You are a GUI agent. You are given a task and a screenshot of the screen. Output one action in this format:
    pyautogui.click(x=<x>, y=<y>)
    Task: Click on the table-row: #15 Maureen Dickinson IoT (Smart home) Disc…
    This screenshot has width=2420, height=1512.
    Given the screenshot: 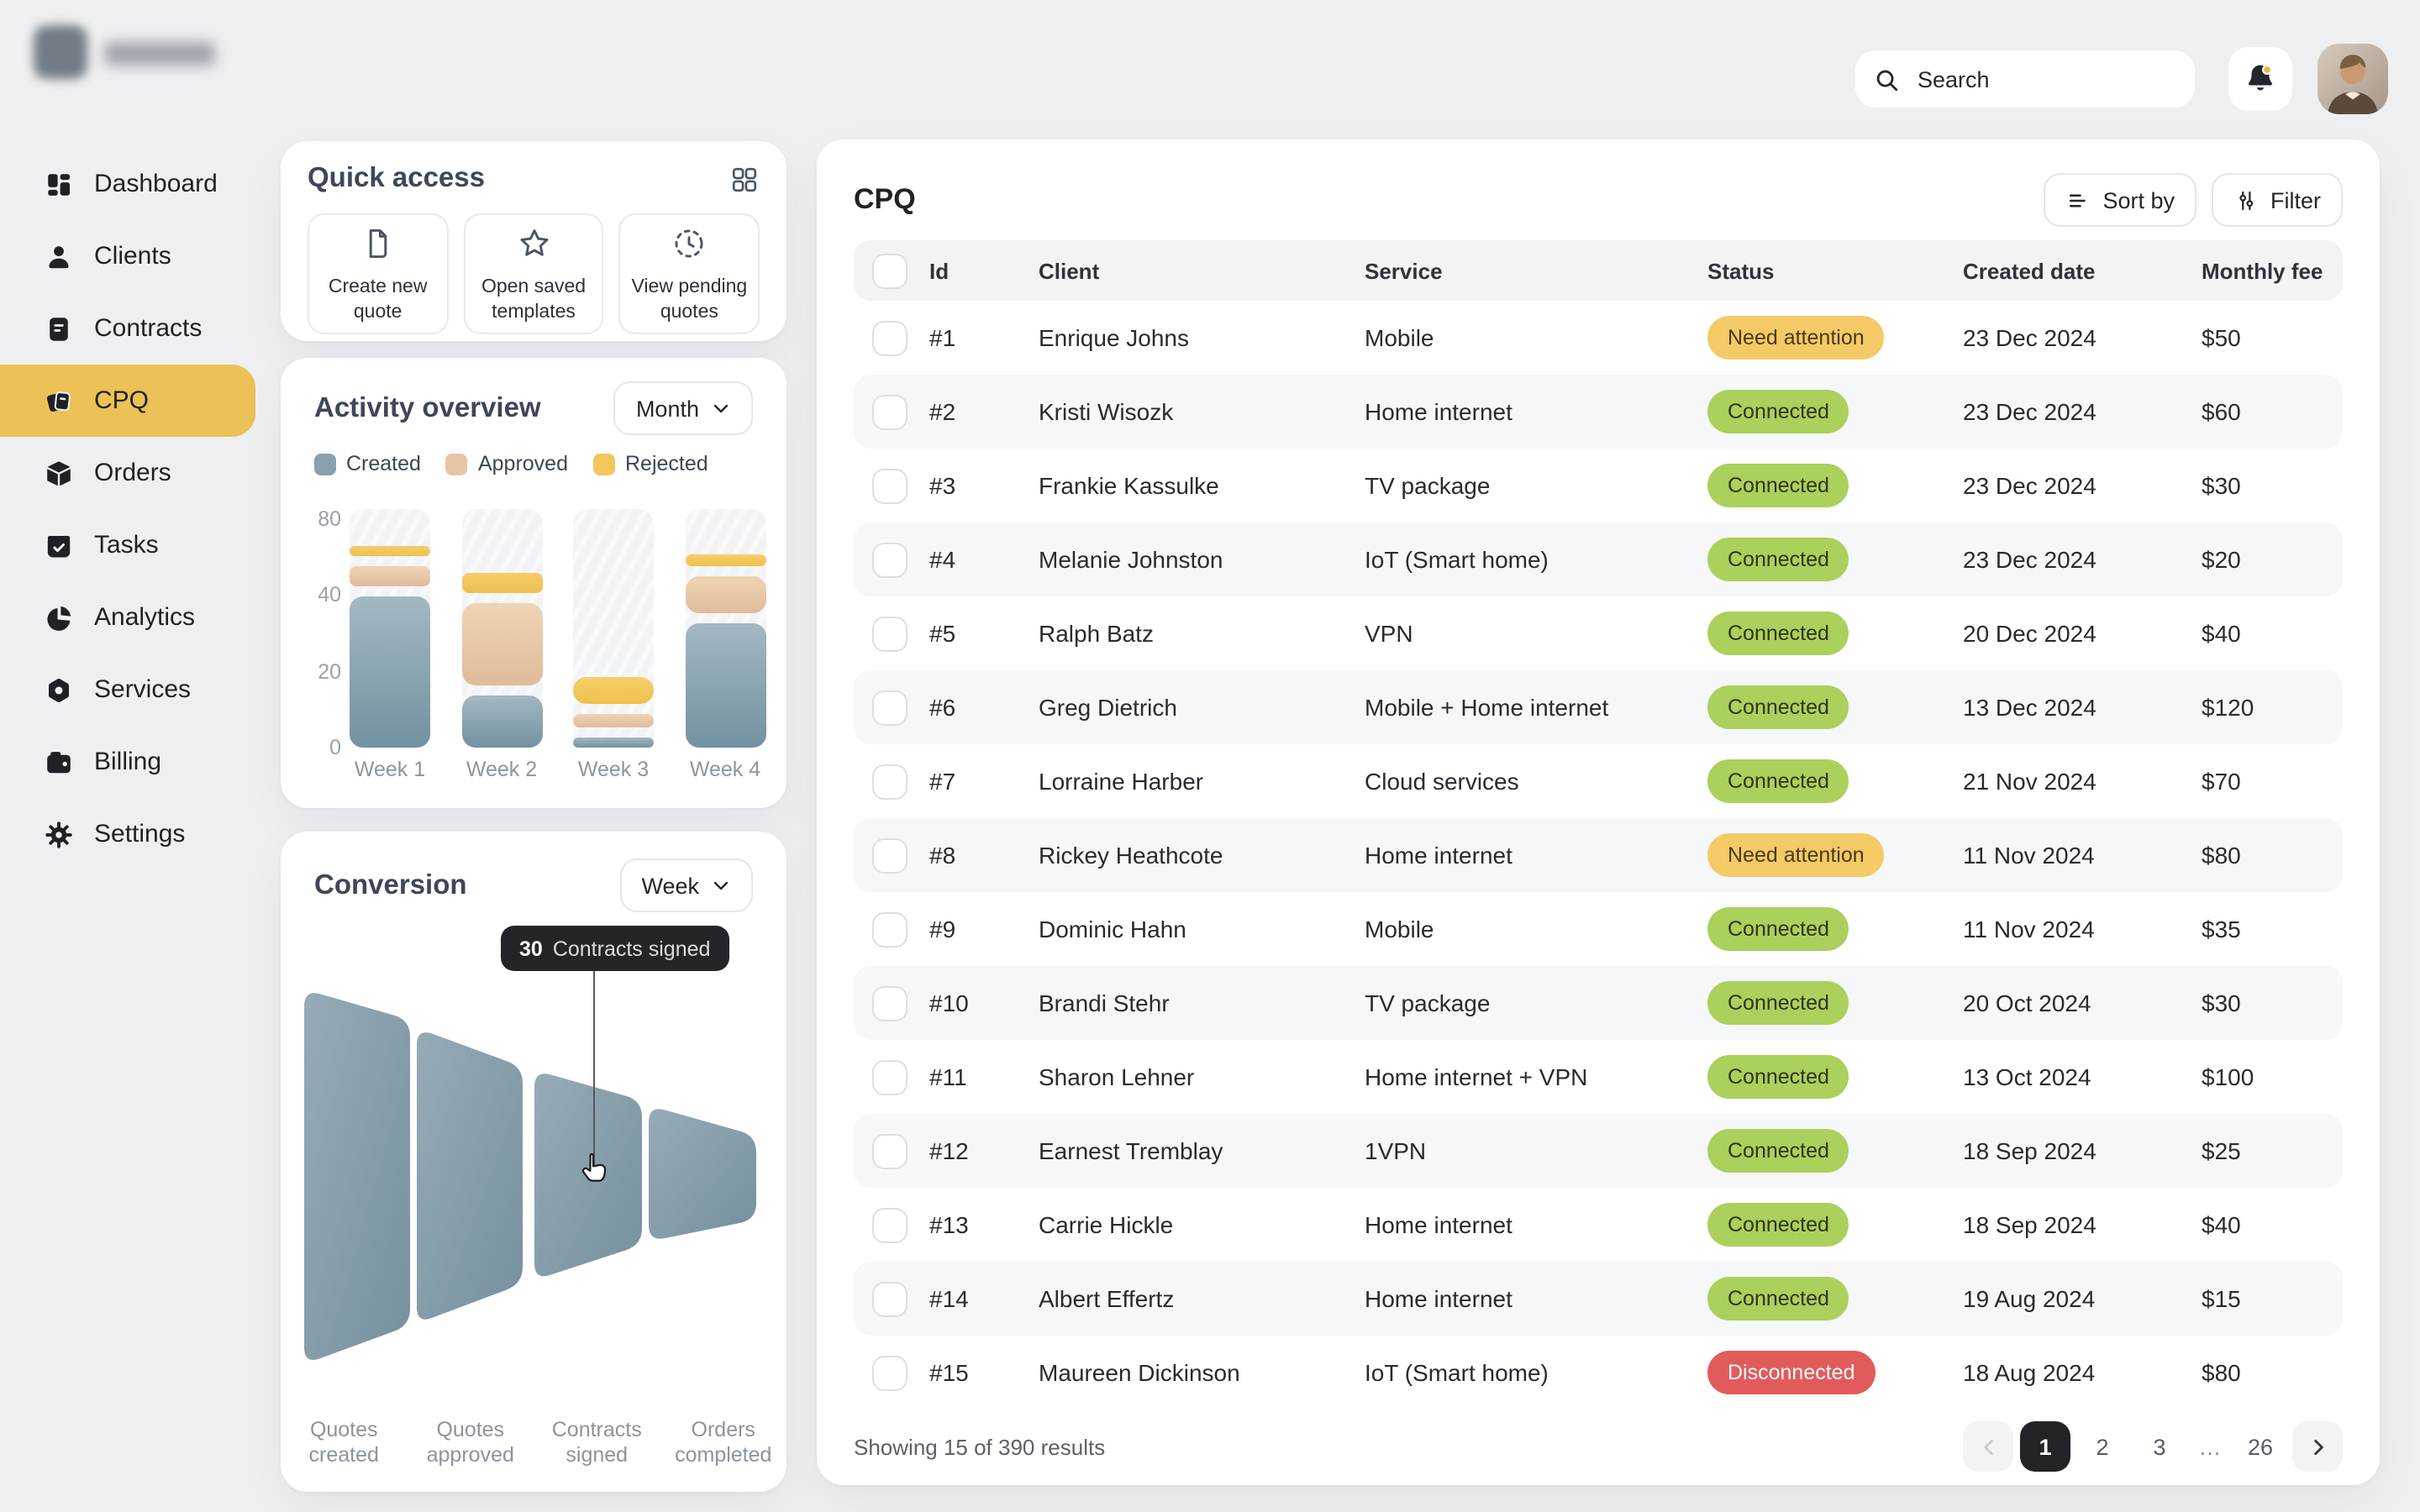 What is the action you would take?
    pyautogui.click(x=1598, y=1373)
    